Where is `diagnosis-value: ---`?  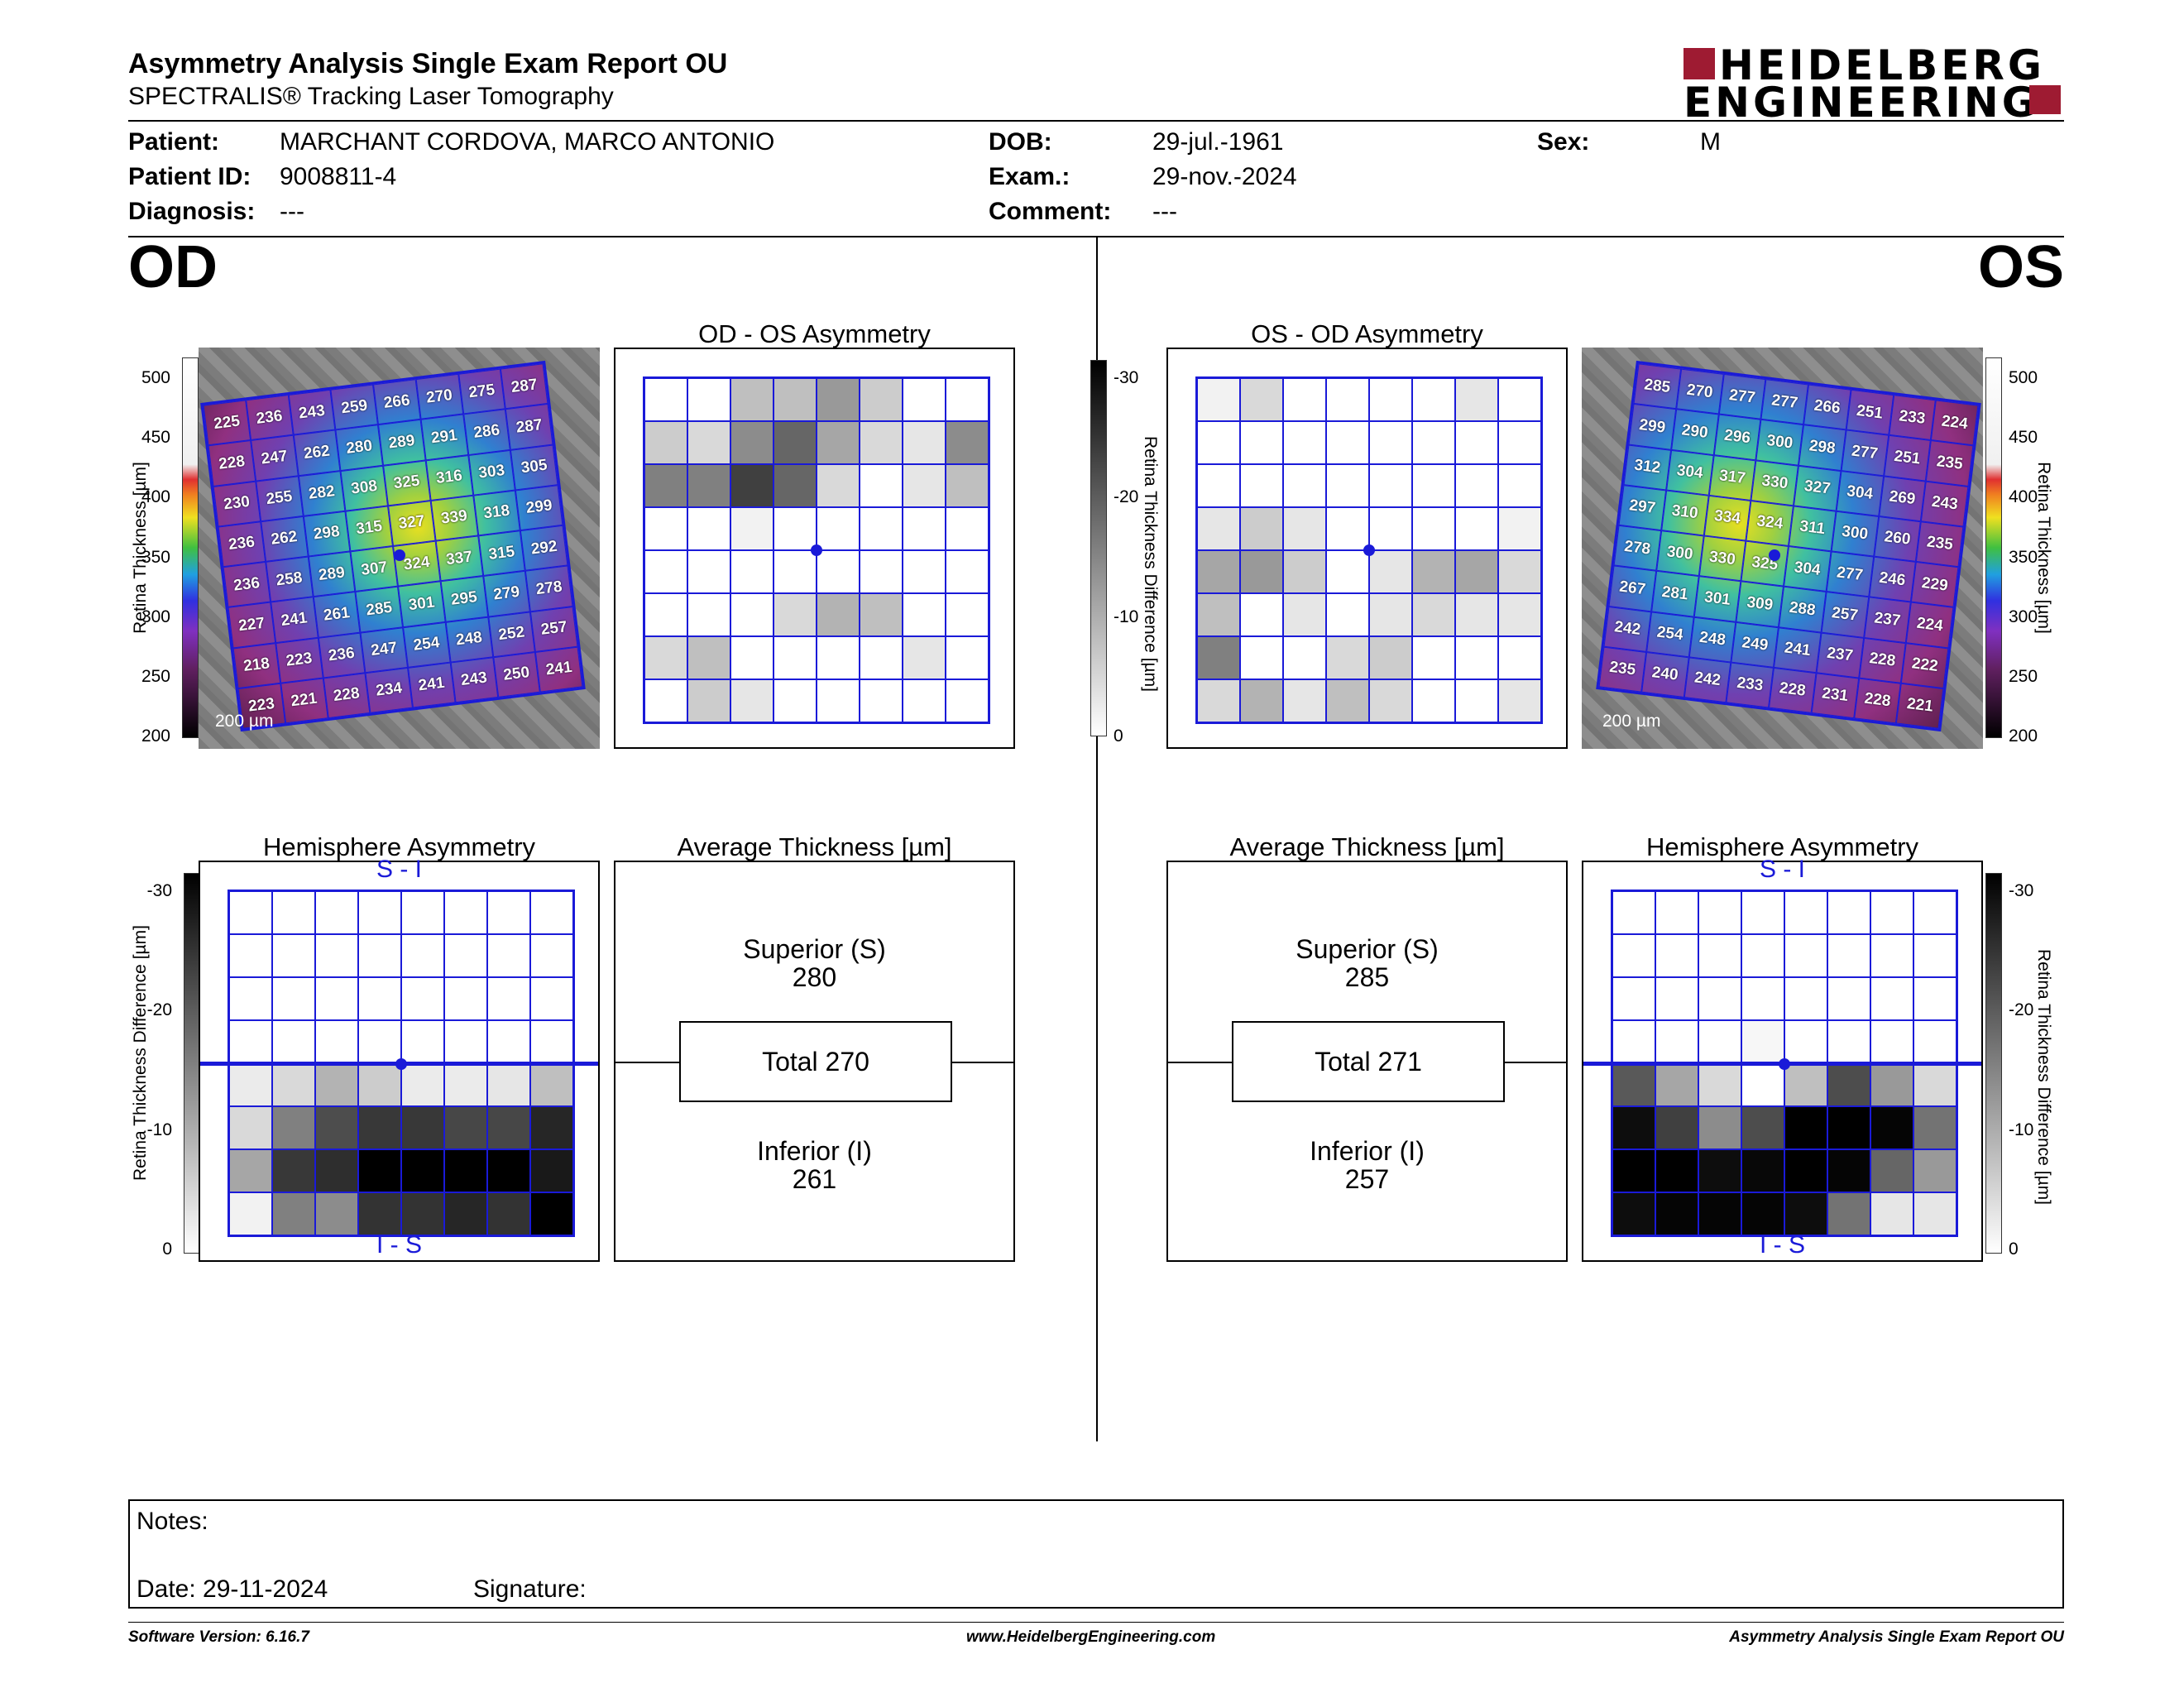 diagnosis-value: --- is located at coordinates (292, 211).